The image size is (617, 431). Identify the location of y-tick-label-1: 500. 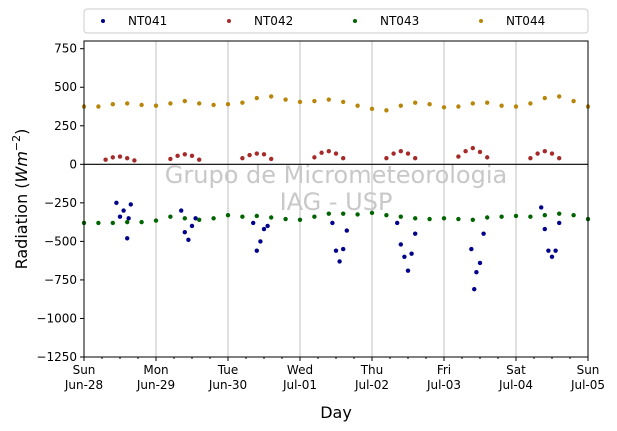
(65, 87).